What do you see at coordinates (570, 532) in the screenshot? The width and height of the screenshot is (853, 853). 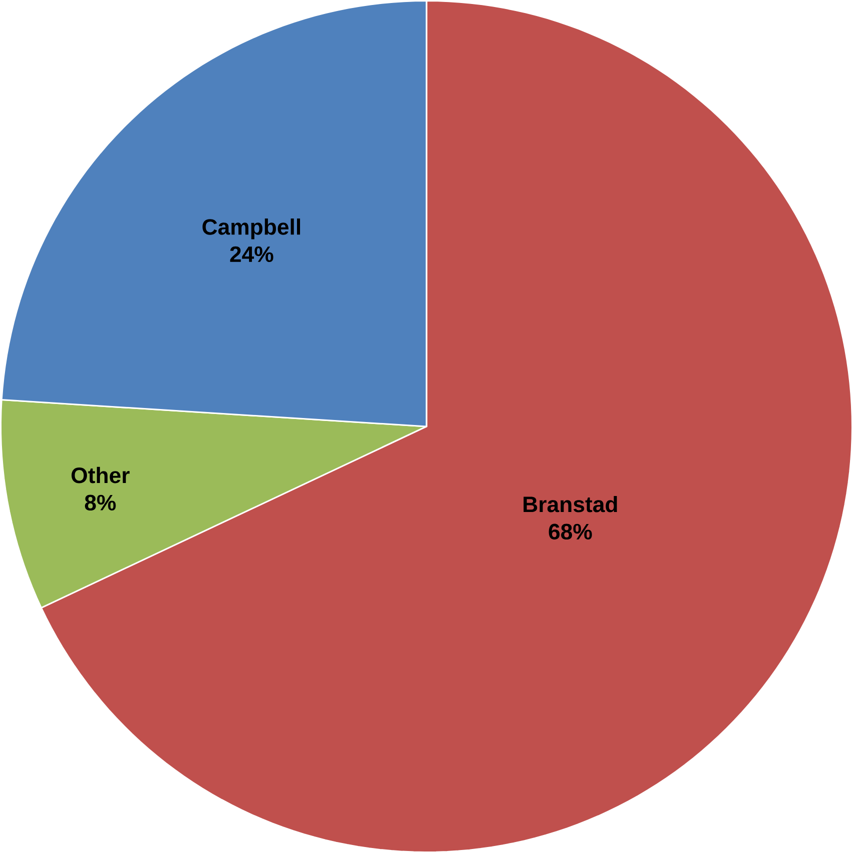 I see `data-label: 68%` at bounding box center [570, 532].